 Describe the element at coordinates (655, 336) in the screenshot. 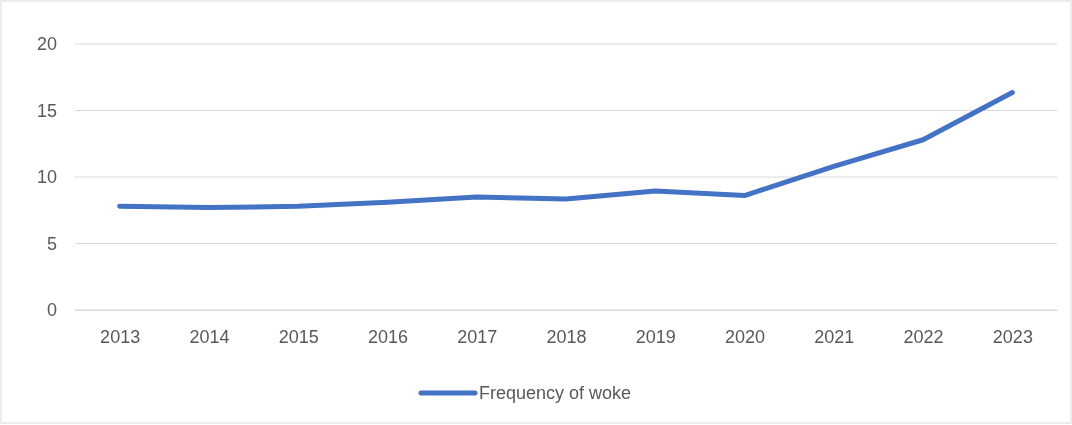

I see `x-tick-label: 2019` at that location.